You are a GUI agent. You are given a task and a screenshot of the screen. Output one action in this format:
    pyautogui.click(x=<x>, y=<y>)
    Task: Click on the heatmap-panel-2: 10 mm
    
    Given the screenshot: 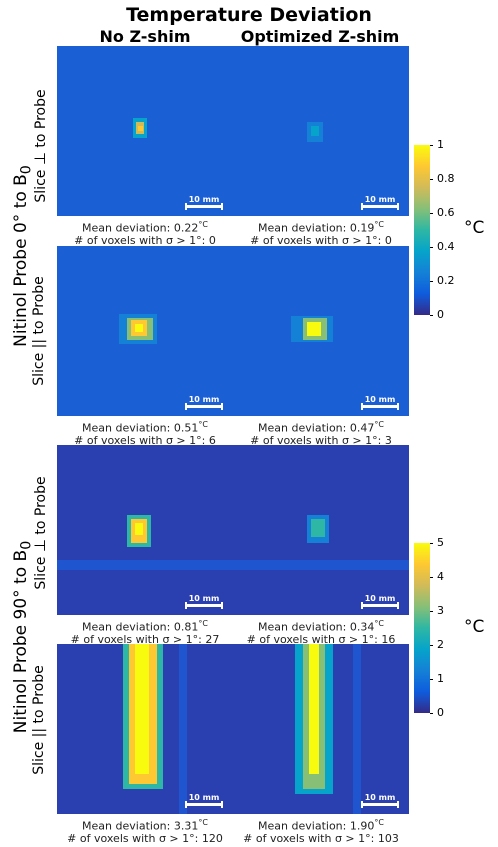 What is the action you would take?
    pyautogui.click(x=321, y=131)
    